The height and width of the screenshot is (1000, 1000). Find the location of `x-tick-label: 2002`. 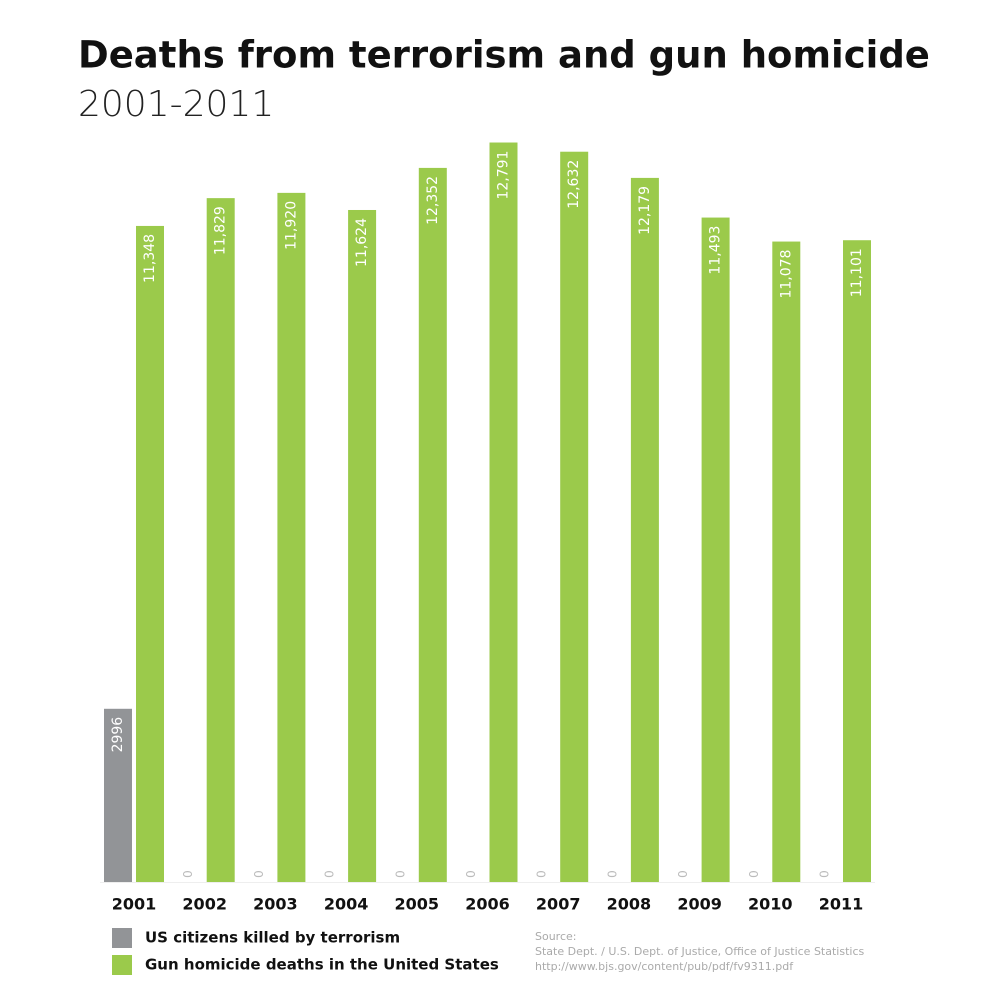

x-tick-label: 2002 is located at coordinates (204, 904).